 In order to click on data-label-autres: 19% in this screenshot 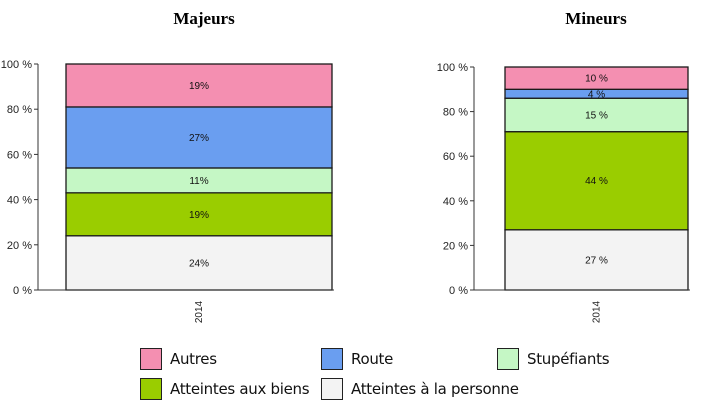, I will do `click(199, 86)`.